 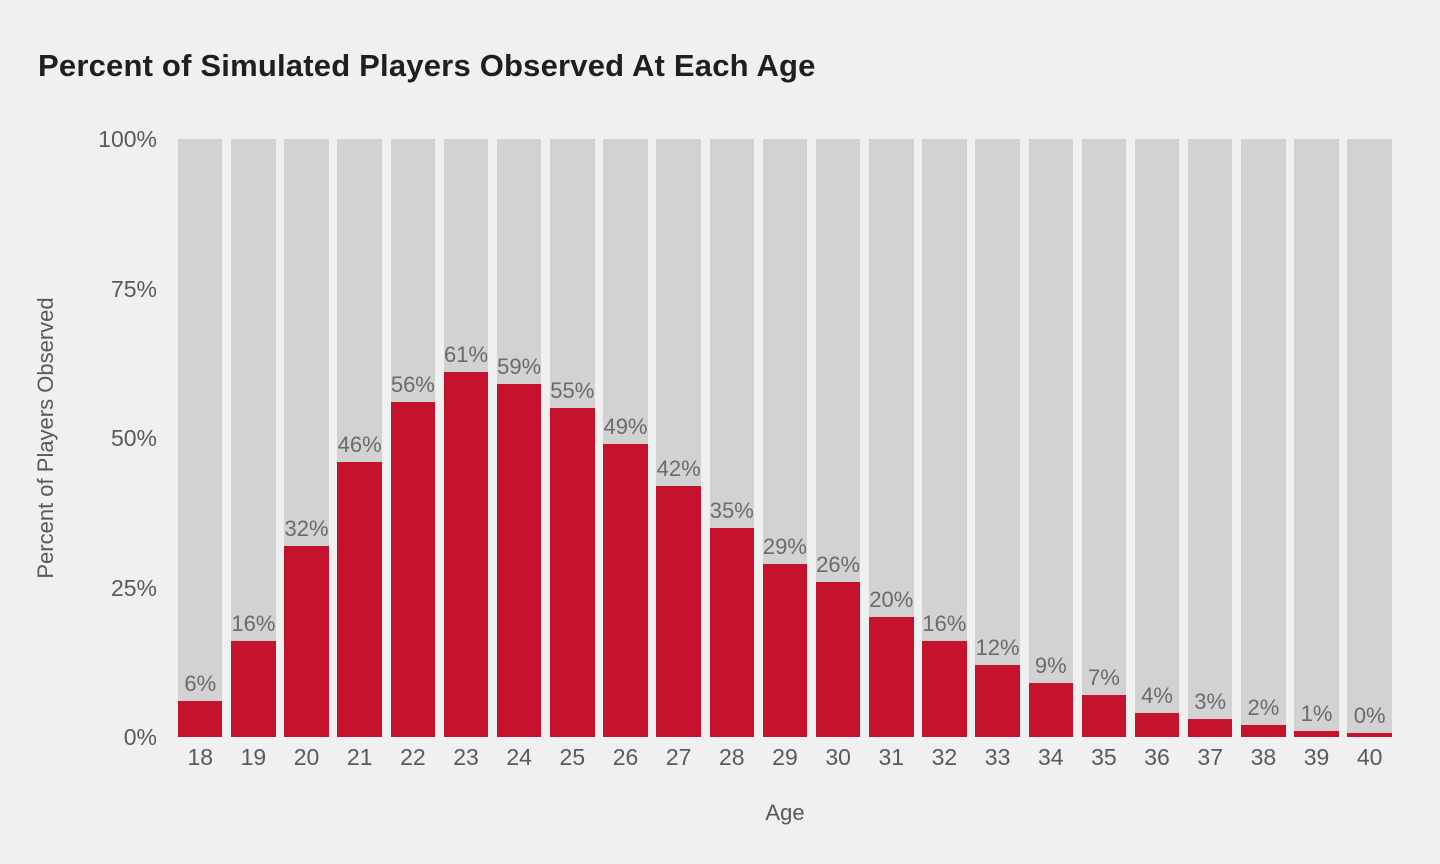 What do you see at coordinates (200, 757) in the screenshot?
I see `x-tick-label-18: 18` at bounding box center [200, 757].